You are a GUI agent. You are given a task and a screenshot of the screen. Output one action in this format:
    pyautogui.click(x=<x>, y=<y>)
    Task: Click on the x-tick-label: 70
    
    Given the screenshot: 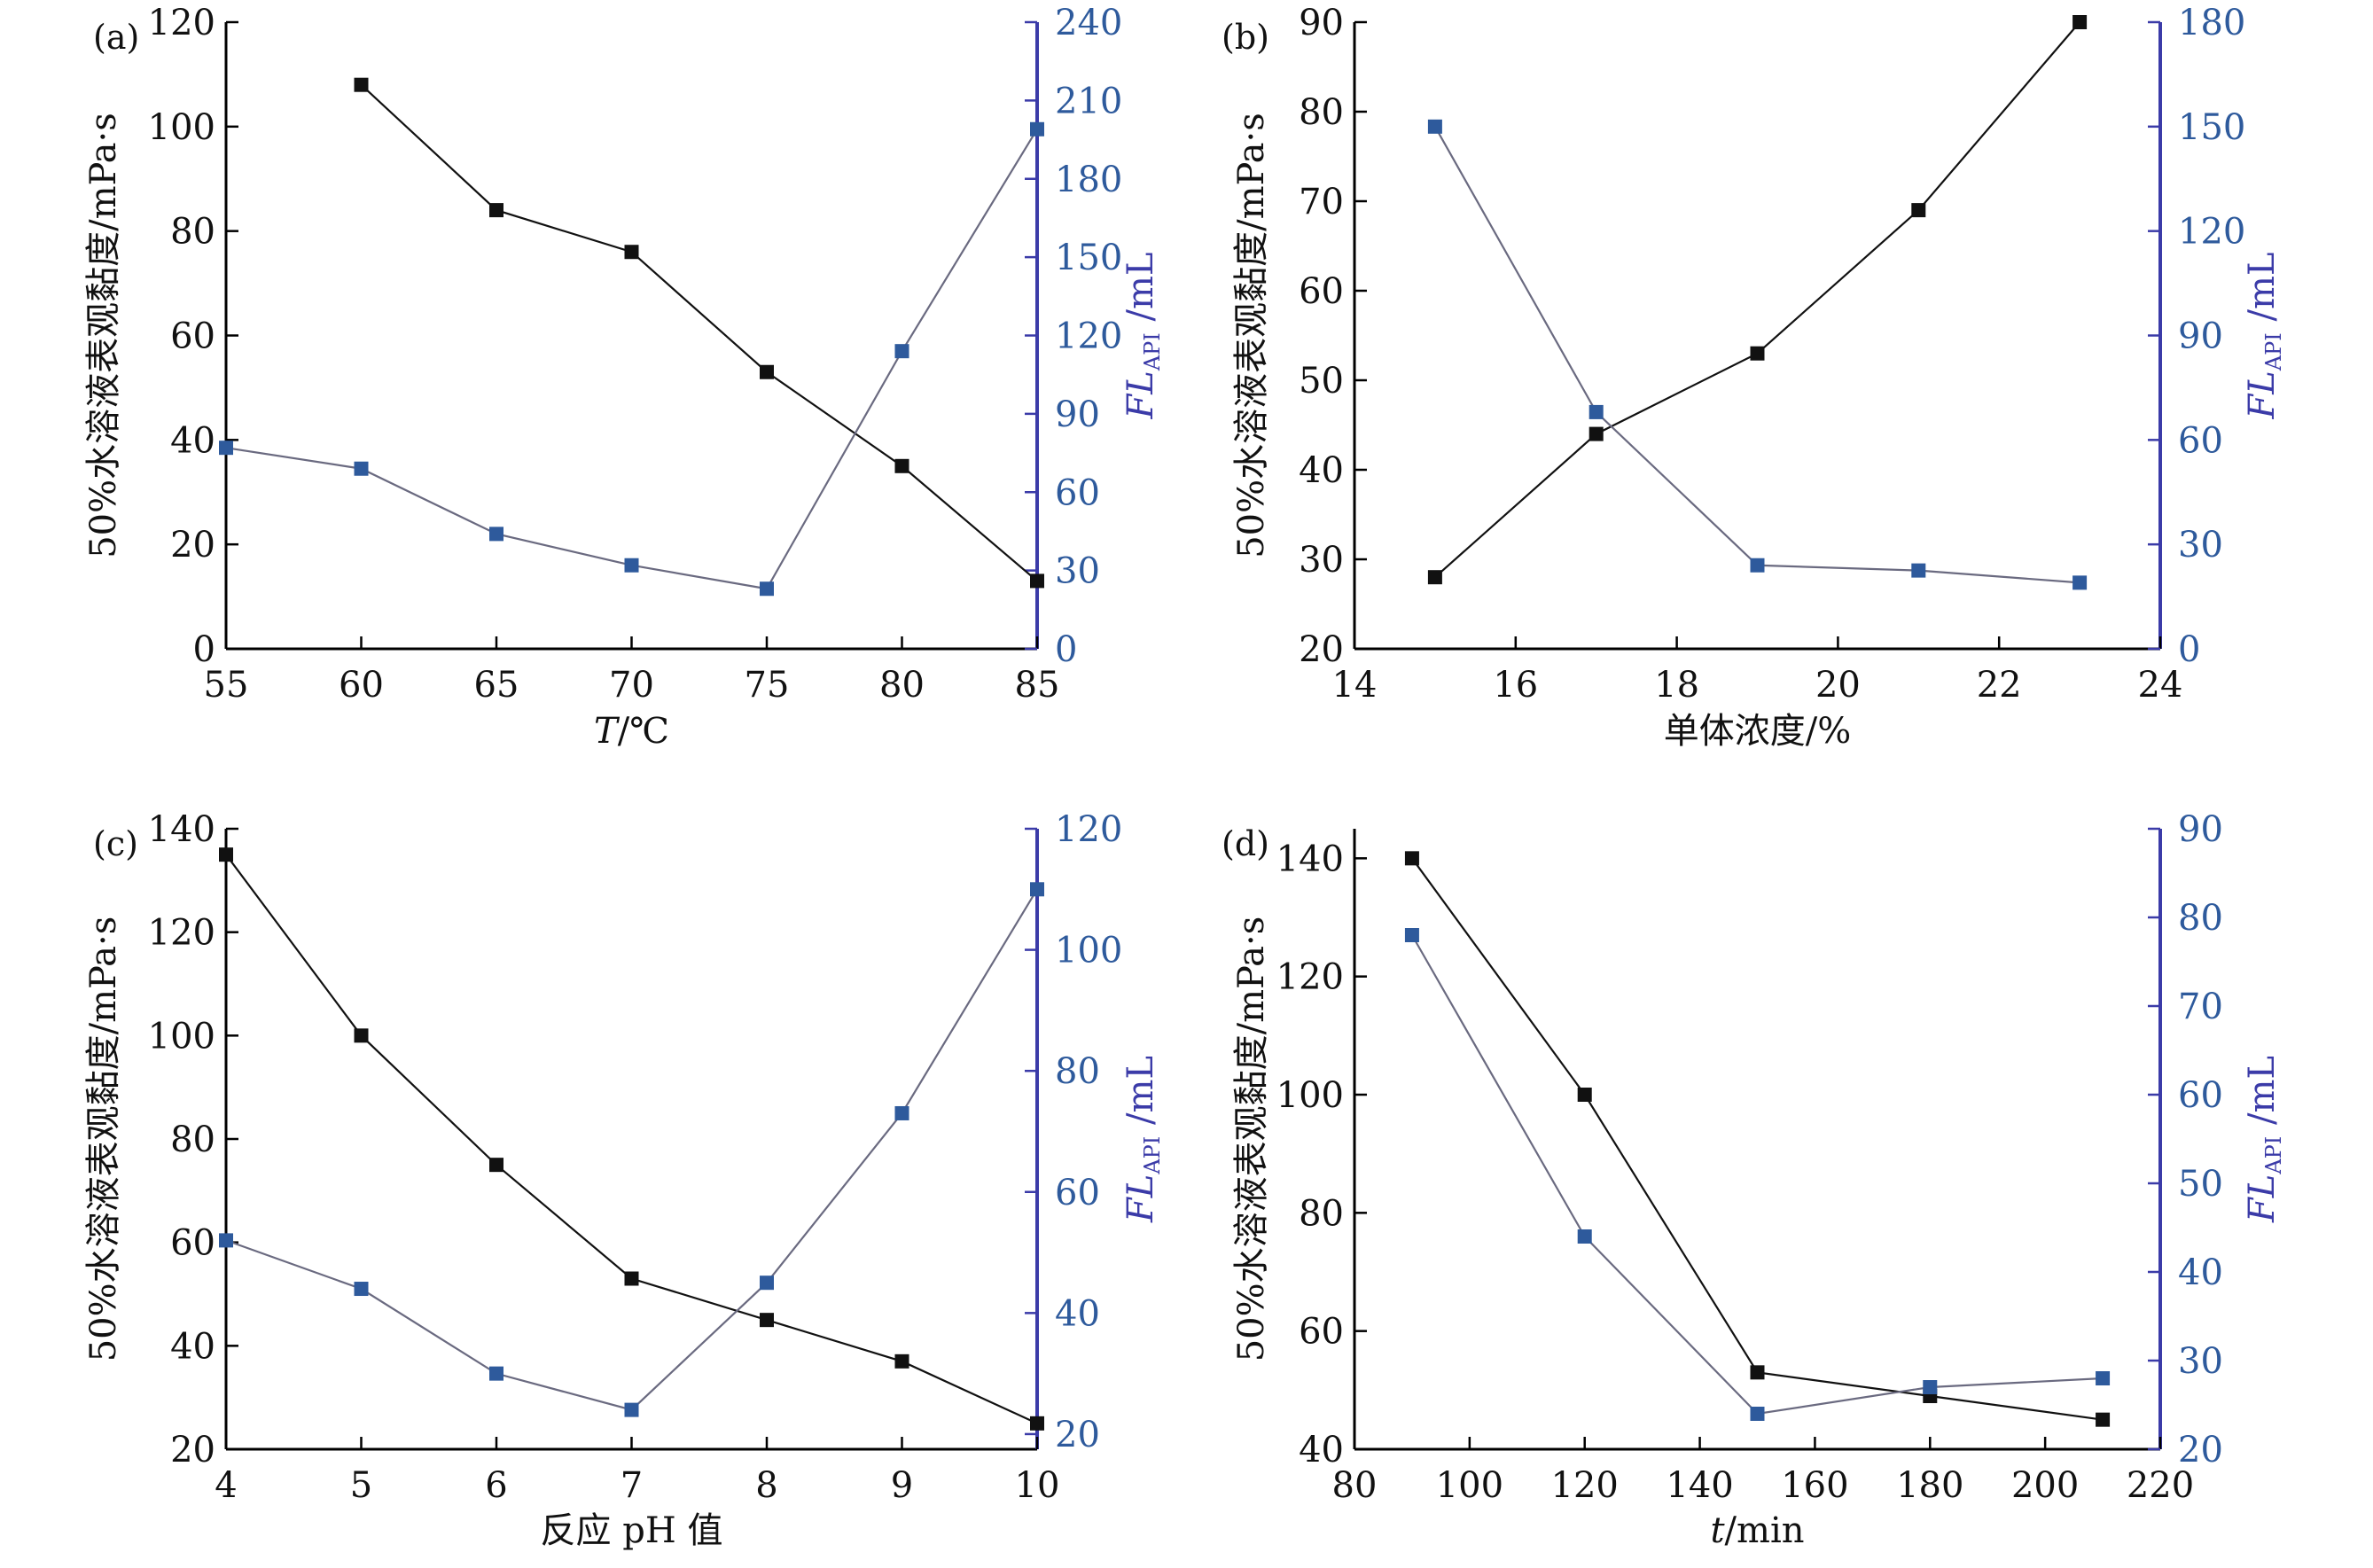 What is the action you would take?
    pyautogui.click(x=631, y=685)
    